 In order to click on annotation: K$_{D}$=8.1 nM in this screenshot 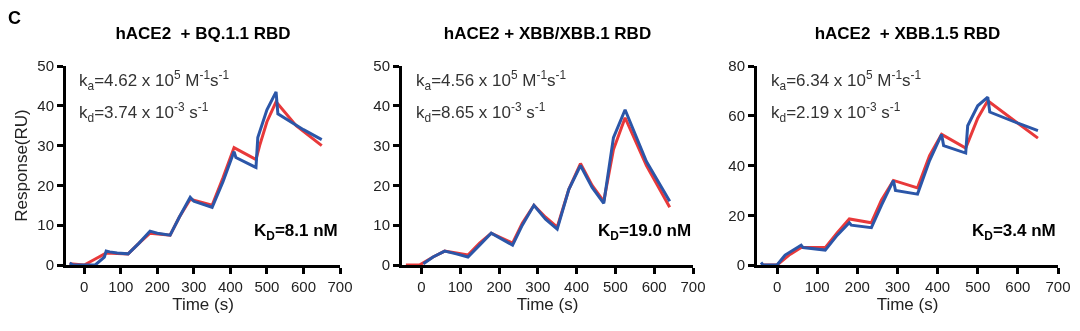, I will do `click(296, 232)`.